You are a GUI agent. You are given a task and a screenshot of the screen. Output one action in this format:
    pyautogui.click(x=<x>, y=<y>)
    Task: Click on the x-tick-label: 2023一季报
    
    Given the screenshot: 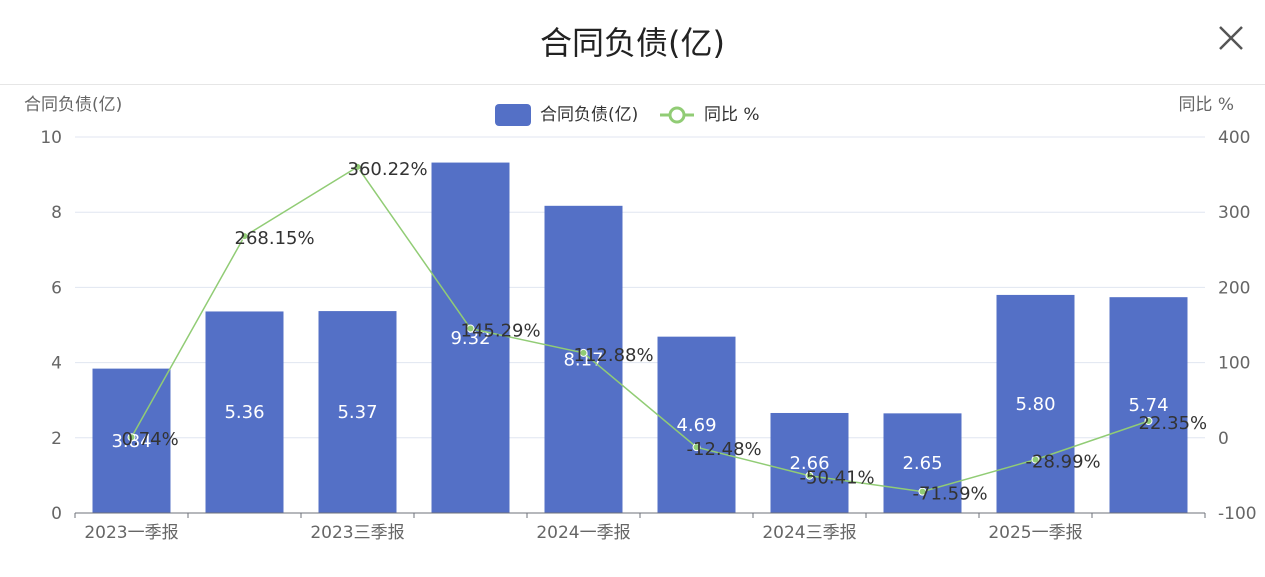 What is the action you would take?
    pyautogui.click(x=131, y=533)
    